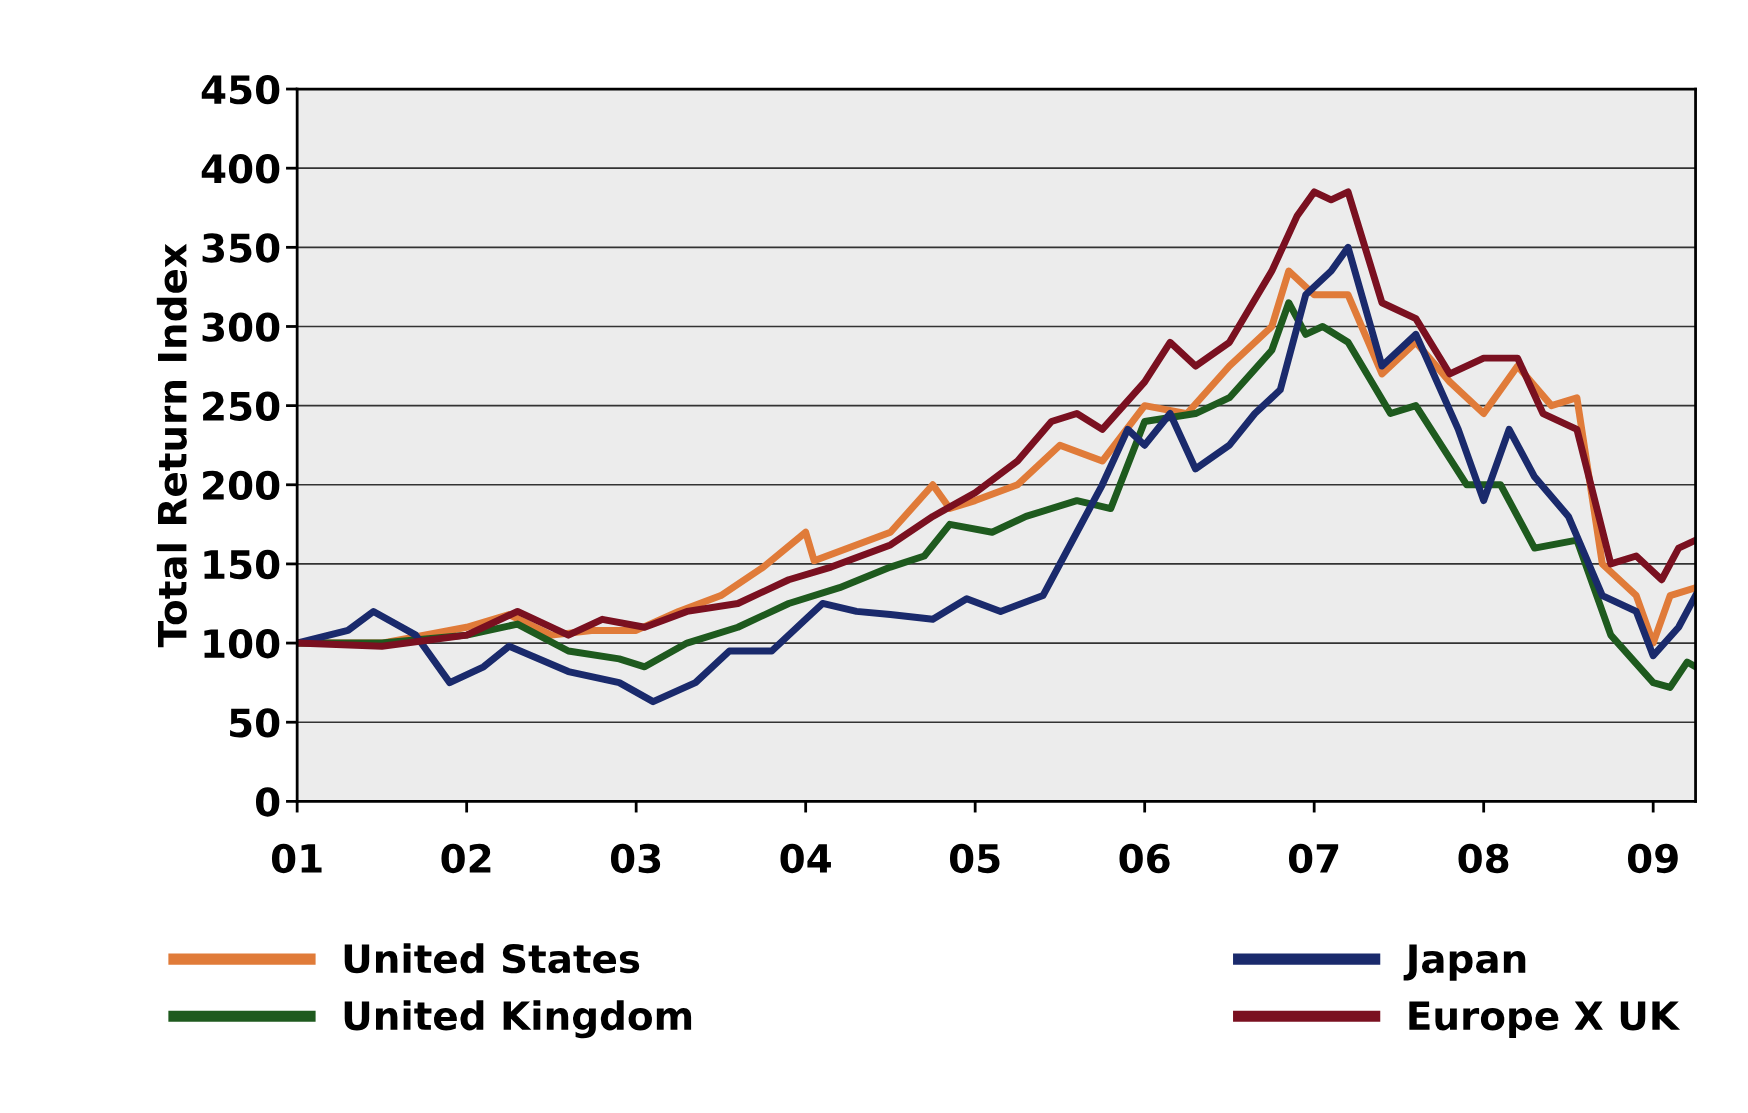 This screenshot has width=1748, height=1113. What do you see at coordinates (296, 858) in the screenshot?
I see `x-tick-label: 01` at bounding box center [296, 858].